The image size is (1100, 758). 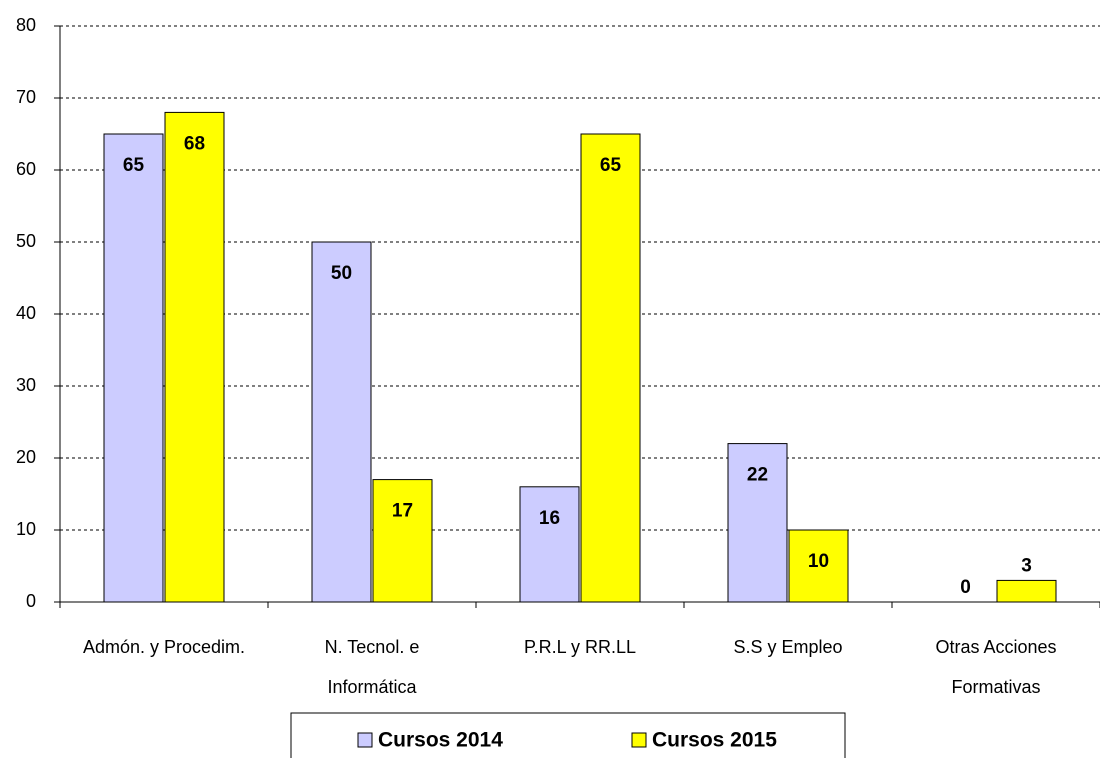 What do you see at coordinates (26, 313) in the screenshot?
I see `y-tick-label: 40` at bounding box center [26, 313].